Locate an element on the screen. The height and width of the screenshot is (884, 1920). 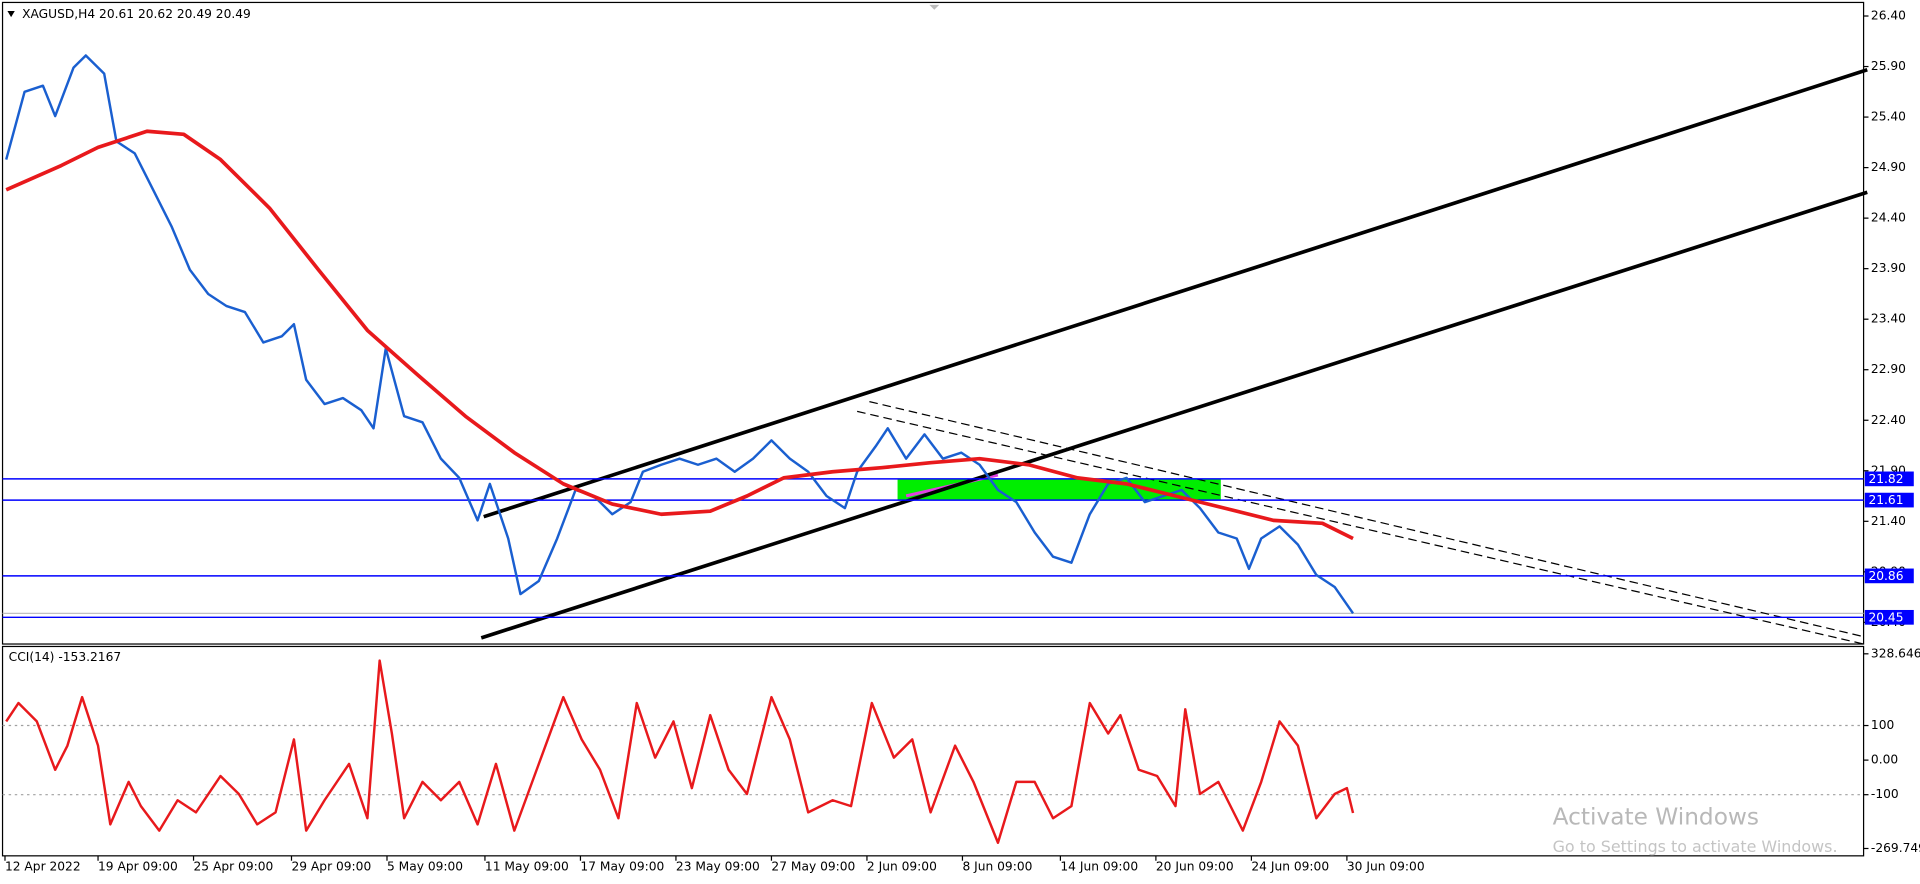
watermark-title: Activate Windows is located at coordinates (1656, 816).